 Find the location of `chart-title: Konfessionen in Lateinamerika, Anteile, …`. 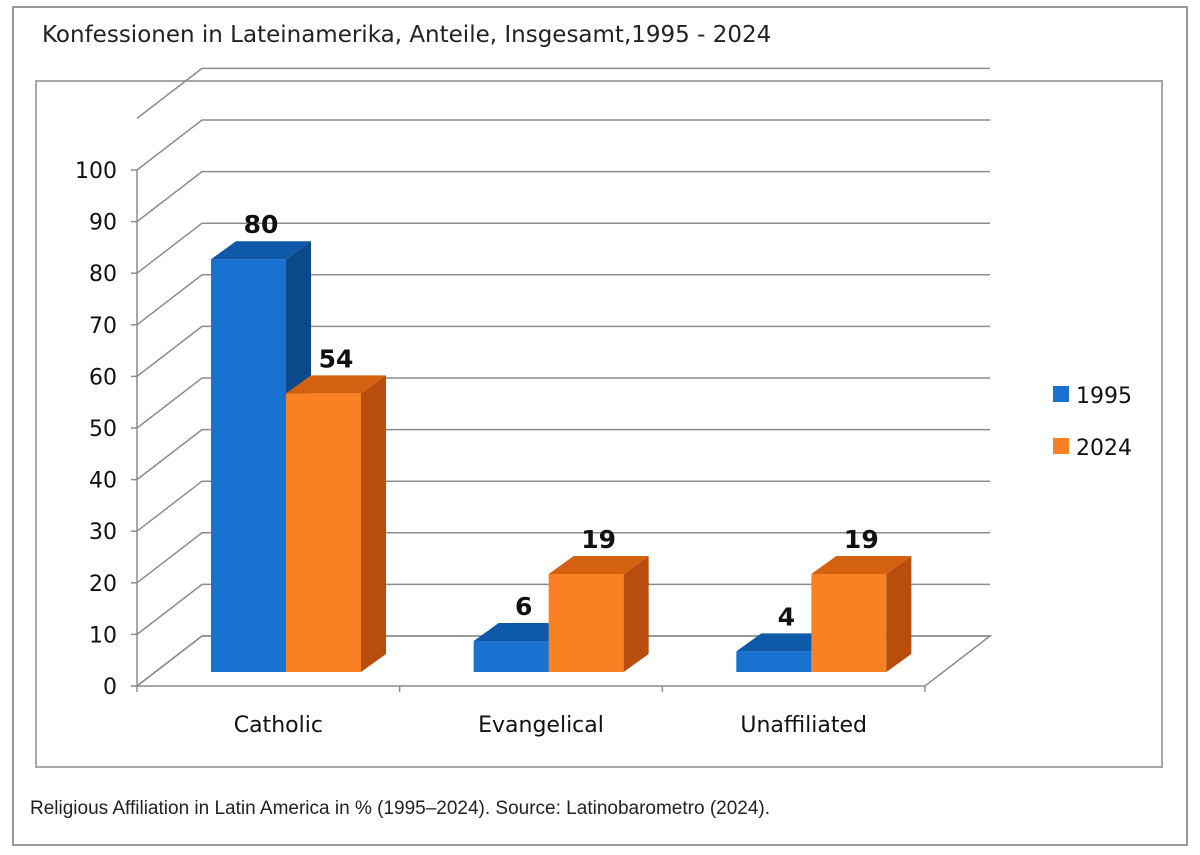

chart-title: Konfessionen in Lateinamerika, Anteile, … is located at coordinates (407, 35).